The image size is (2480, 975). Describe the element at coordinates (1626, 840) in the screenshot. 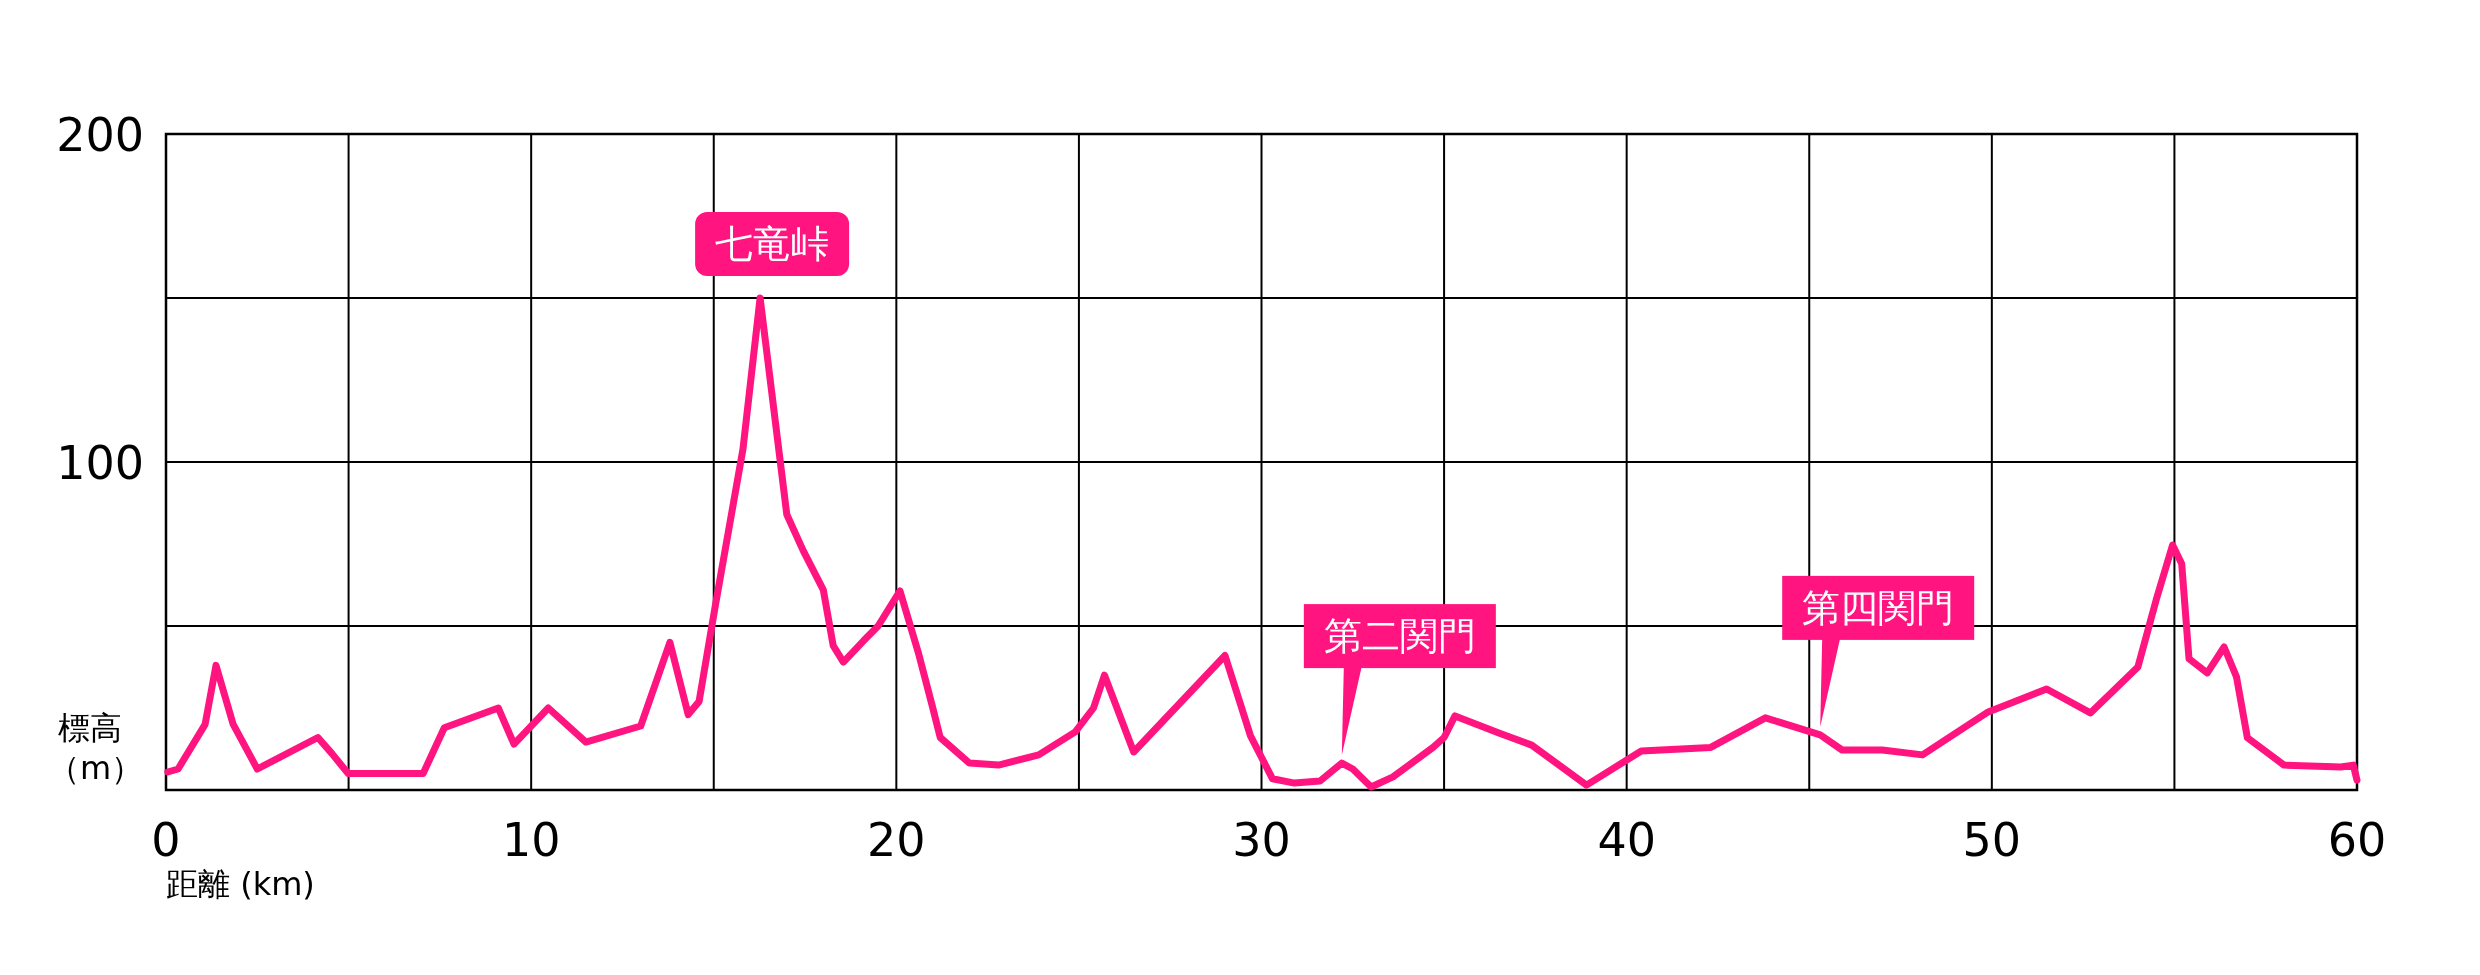

I see `x-tick-label: 40` at that location.